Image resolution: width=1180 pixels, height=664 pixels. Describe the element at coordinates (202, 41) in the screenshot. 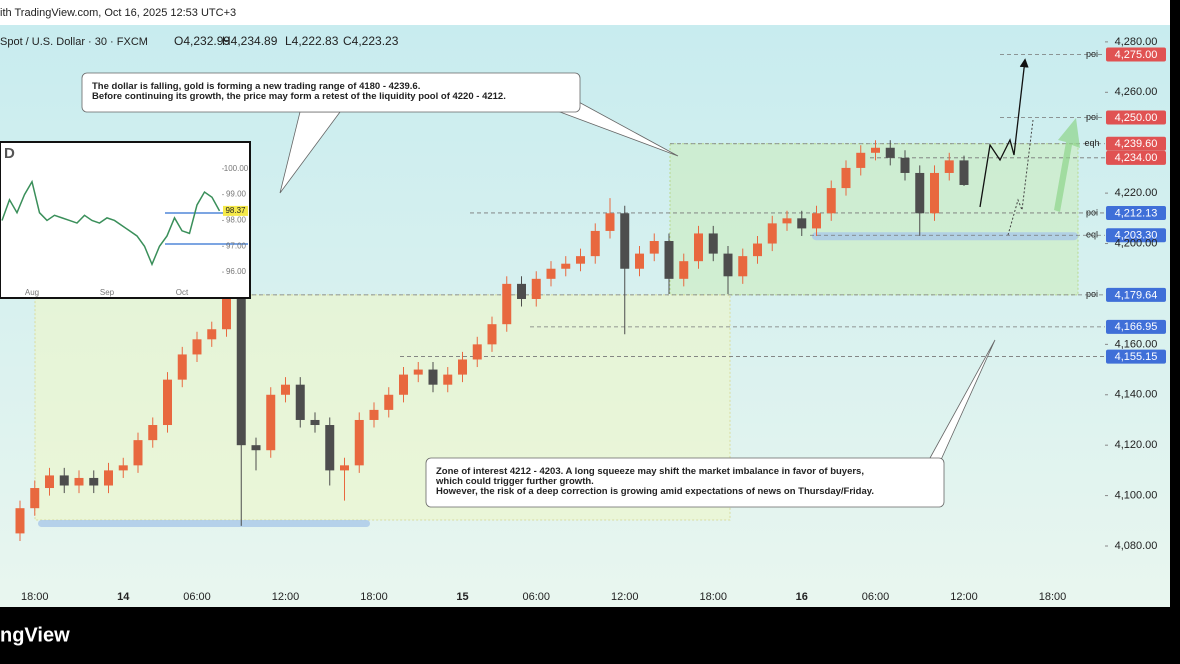

I see `ohlc-legend: O4,232.99` at that location.